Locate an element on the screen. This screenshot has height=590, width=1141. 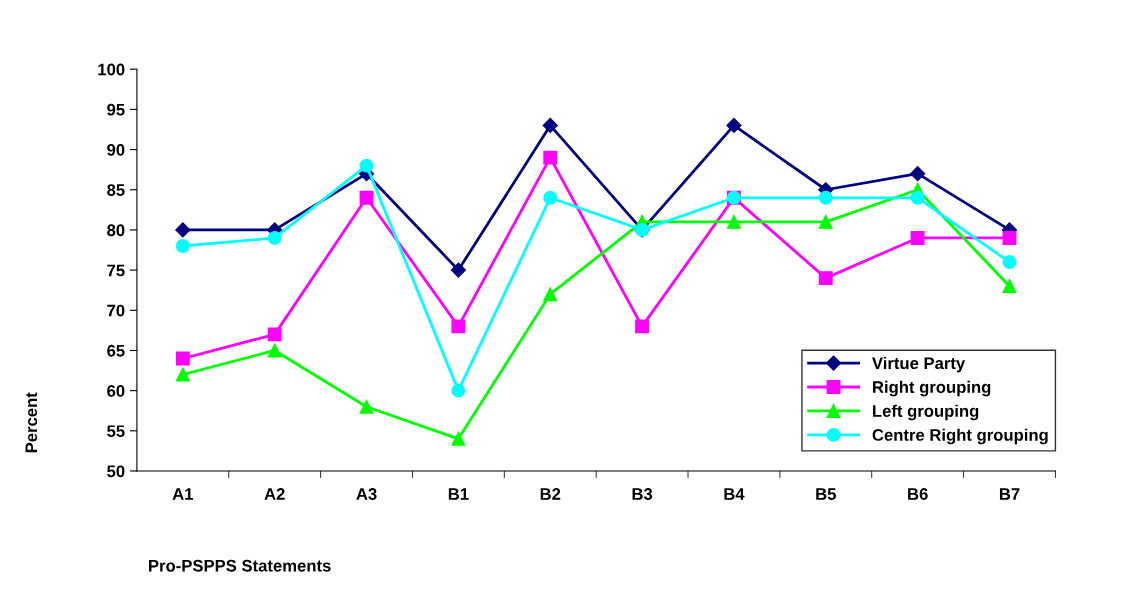
x-tick-label: B1 is located at coordinates (458, 494).